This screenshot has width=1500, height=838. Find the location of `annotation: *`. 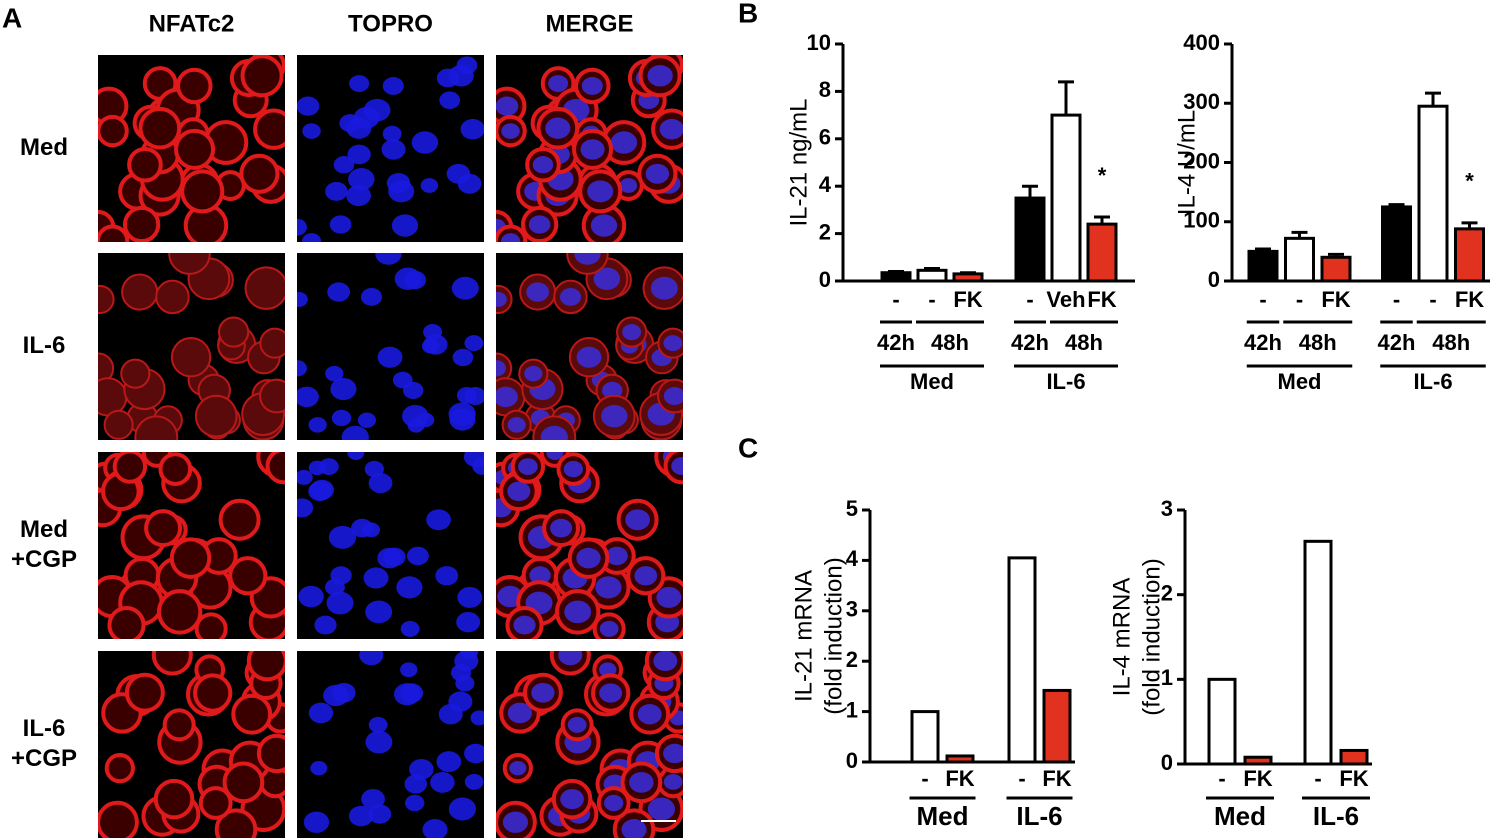

annotation: * is located at coordinates (1102, 175).